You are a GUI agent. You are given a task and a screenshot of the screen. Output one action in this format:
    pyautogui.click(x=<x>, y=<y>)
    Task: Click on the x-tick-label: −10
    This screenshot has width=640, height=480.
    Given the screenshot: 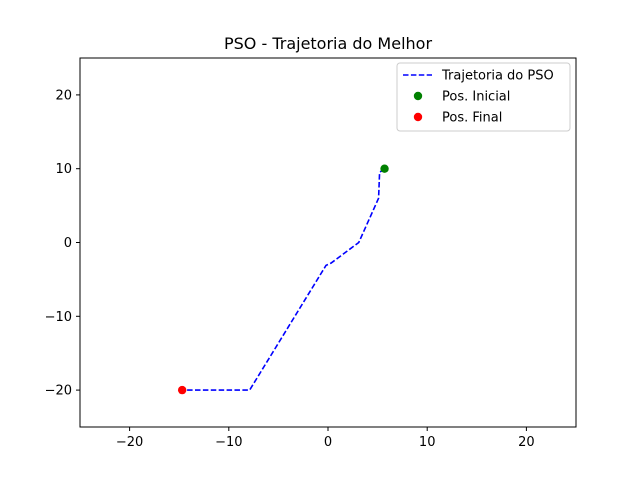 What is the action you would take?
    pyautogui.click(x=228, y=442)
    